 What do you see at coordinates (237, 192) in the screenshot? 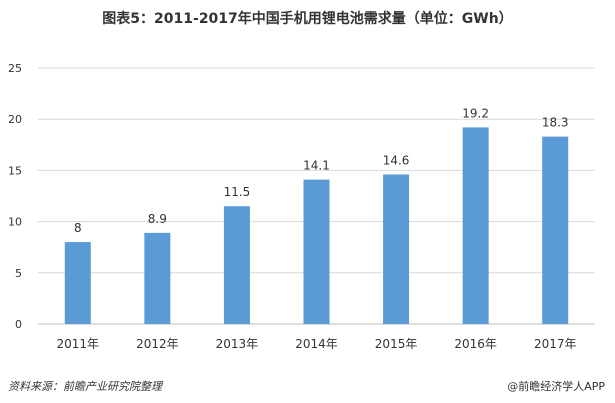
I see `data-label: 11.5` at bounding box center [237, 192].